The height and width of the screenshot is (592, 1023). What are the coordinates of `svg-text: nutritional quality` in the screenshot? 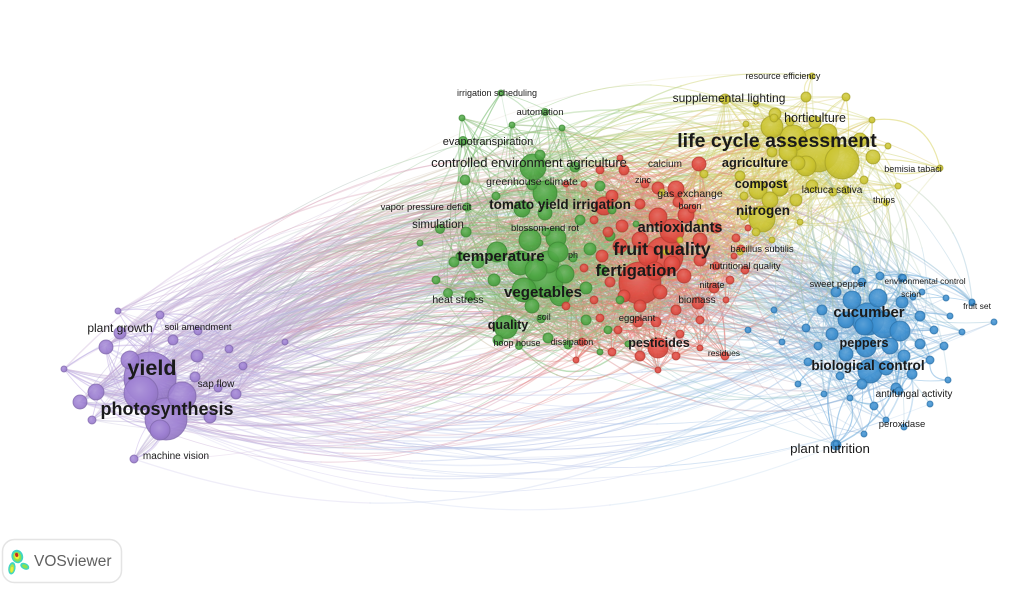 It's located at (745, 266).